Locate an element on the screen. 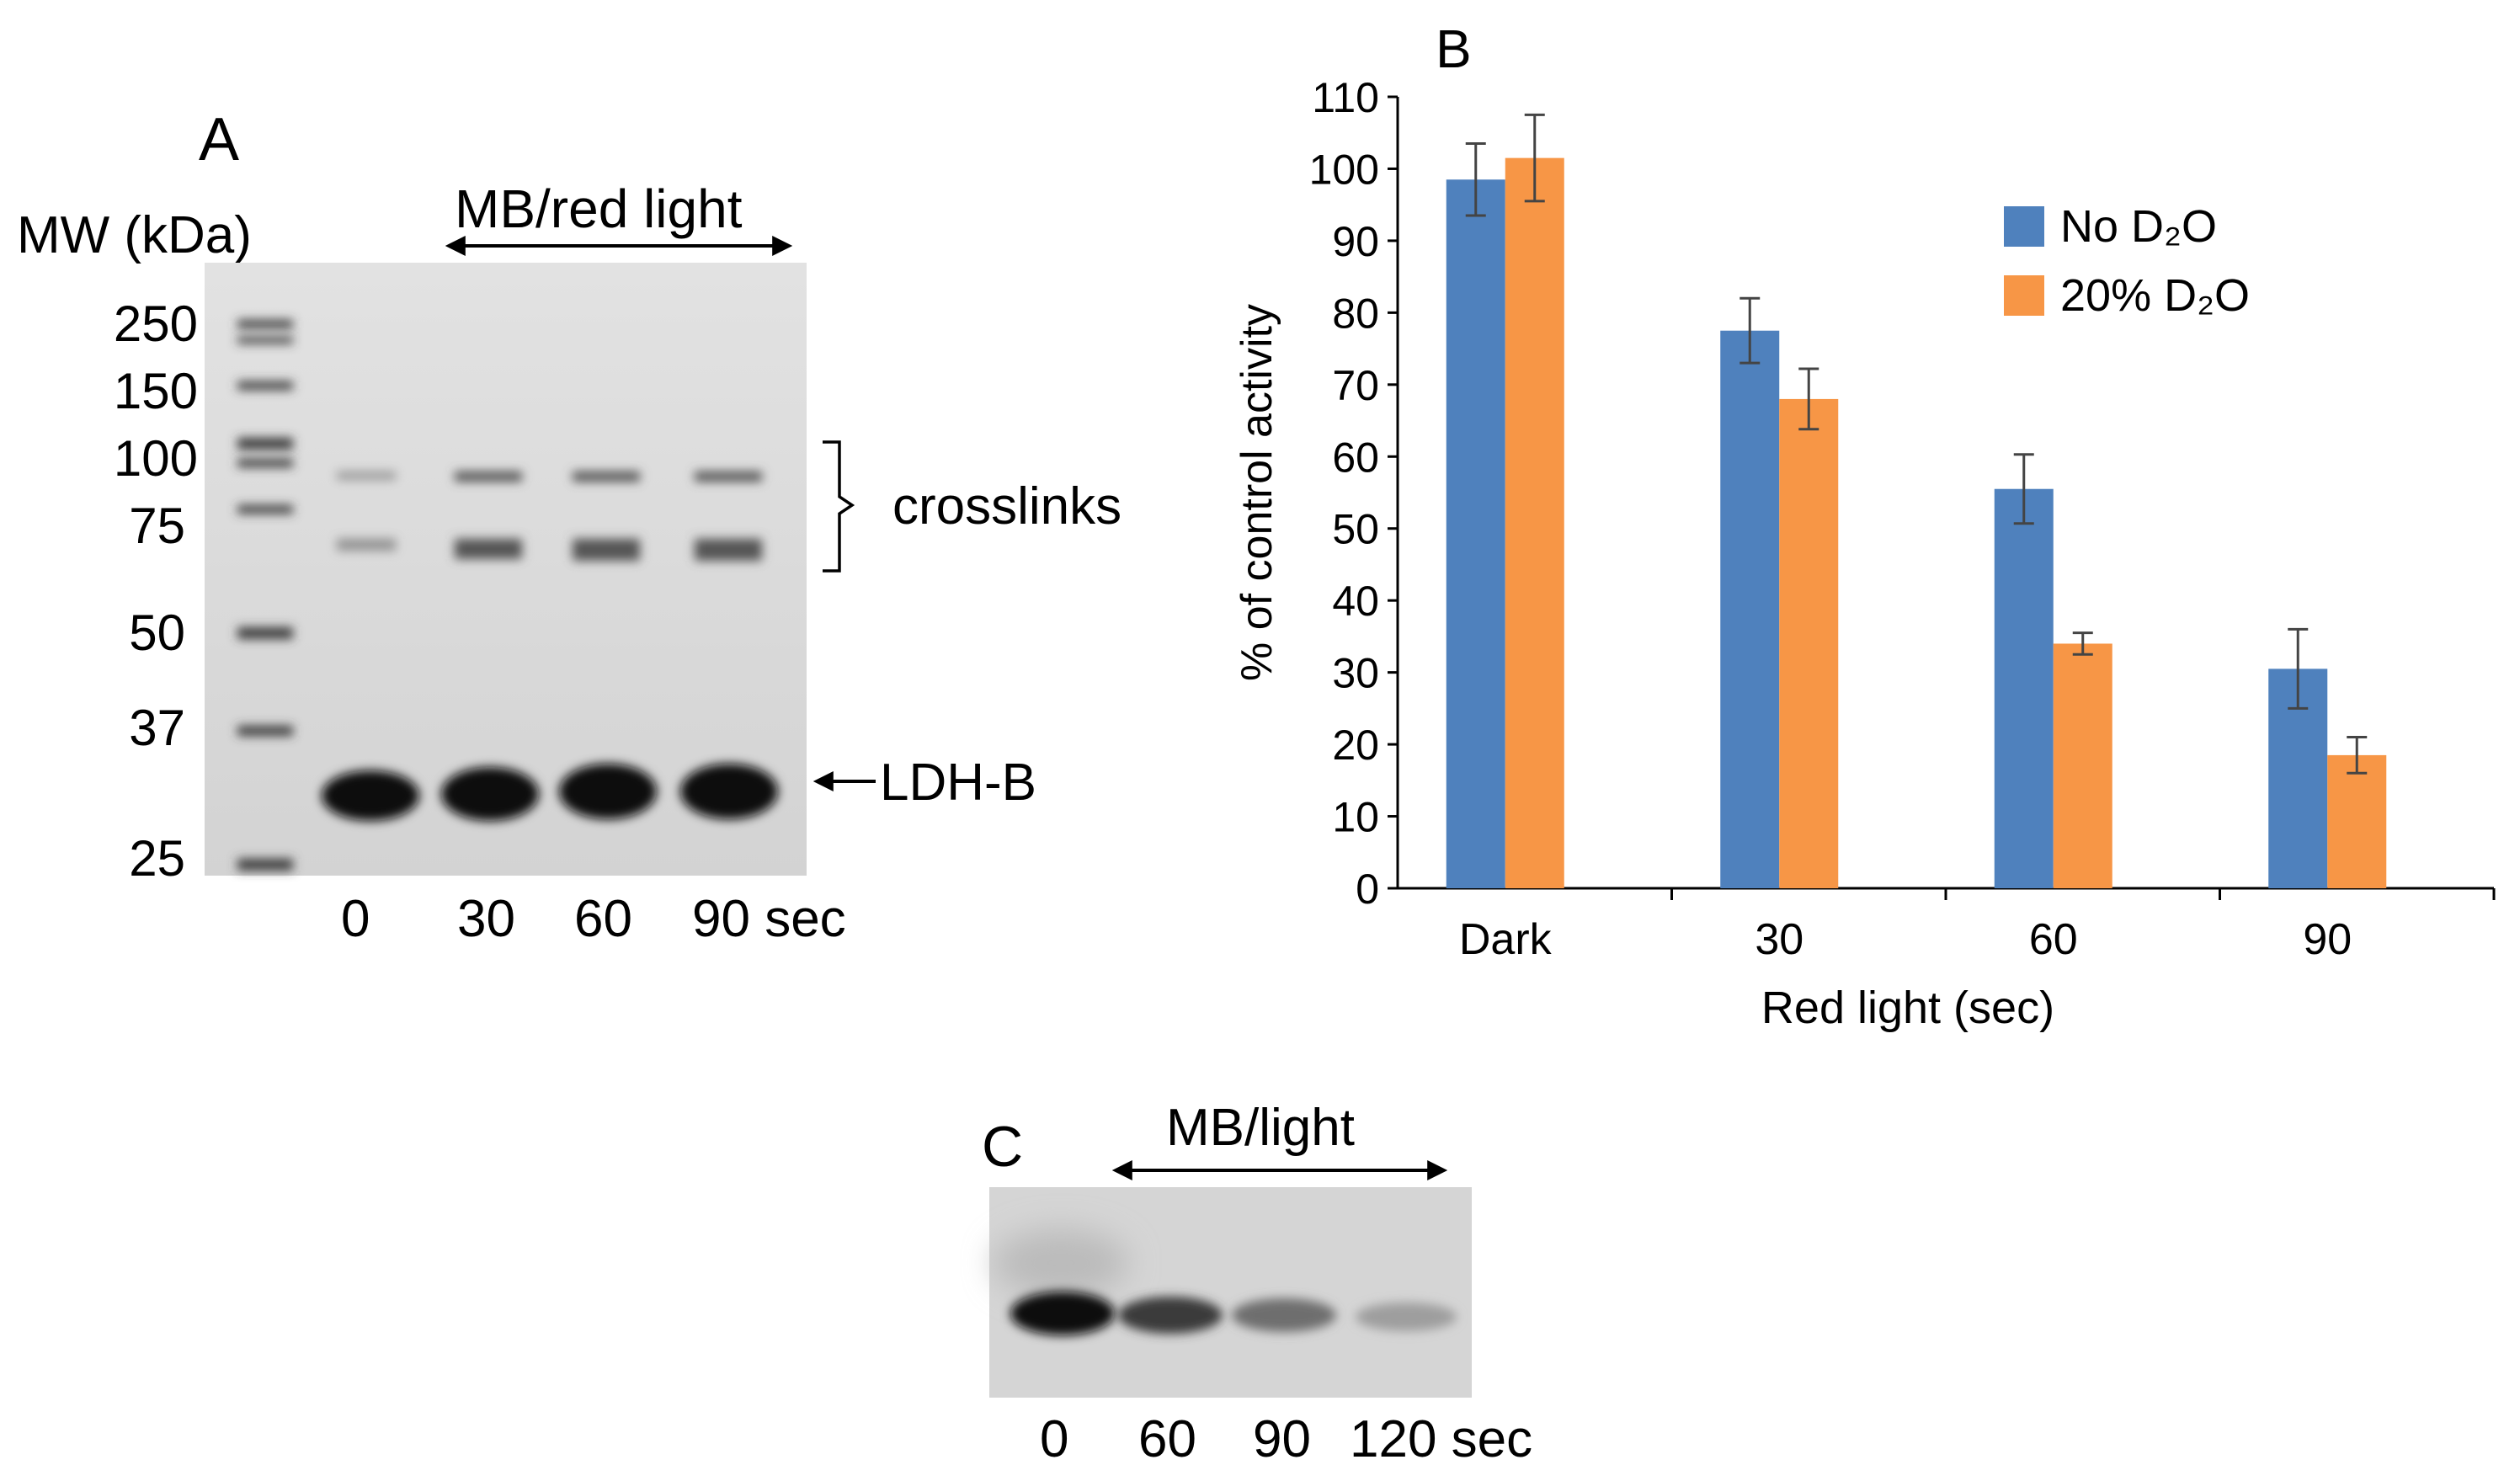 Image resolution: width=2520 pixels, height=1481 pixels. panel-c-letter: C is located at coordinates (1002, 1147).